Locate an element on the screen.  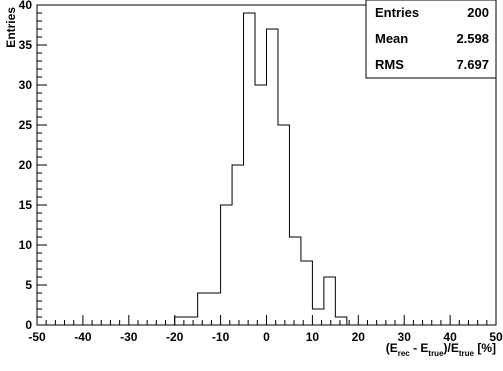
x-tick-label: -40 is located at coordinates (83, 337).